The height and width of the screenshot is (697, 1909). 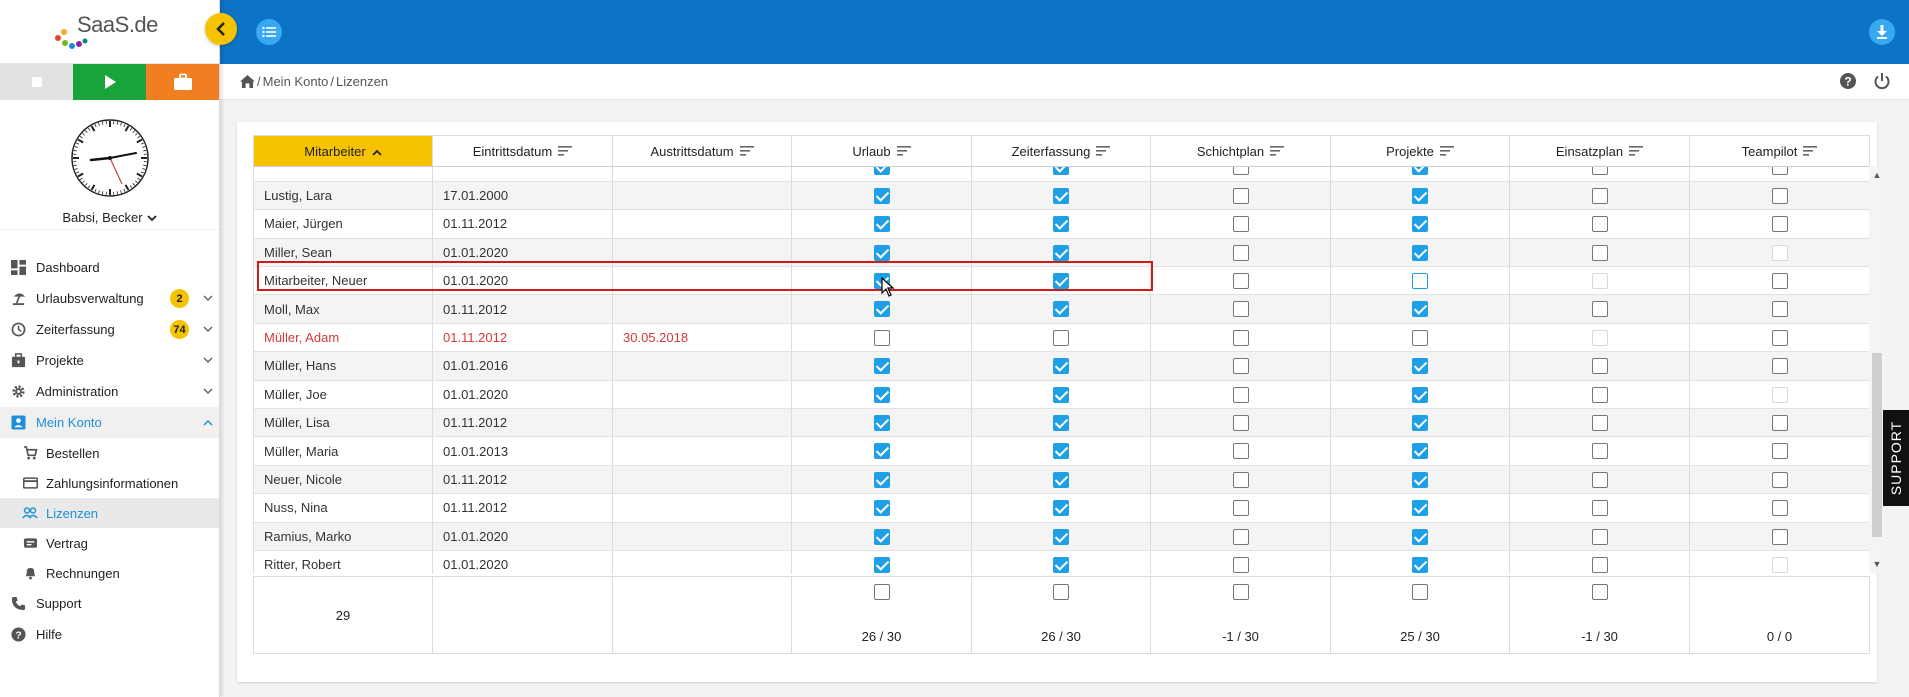 I want to click on work-button, so click(x=182, y=82).